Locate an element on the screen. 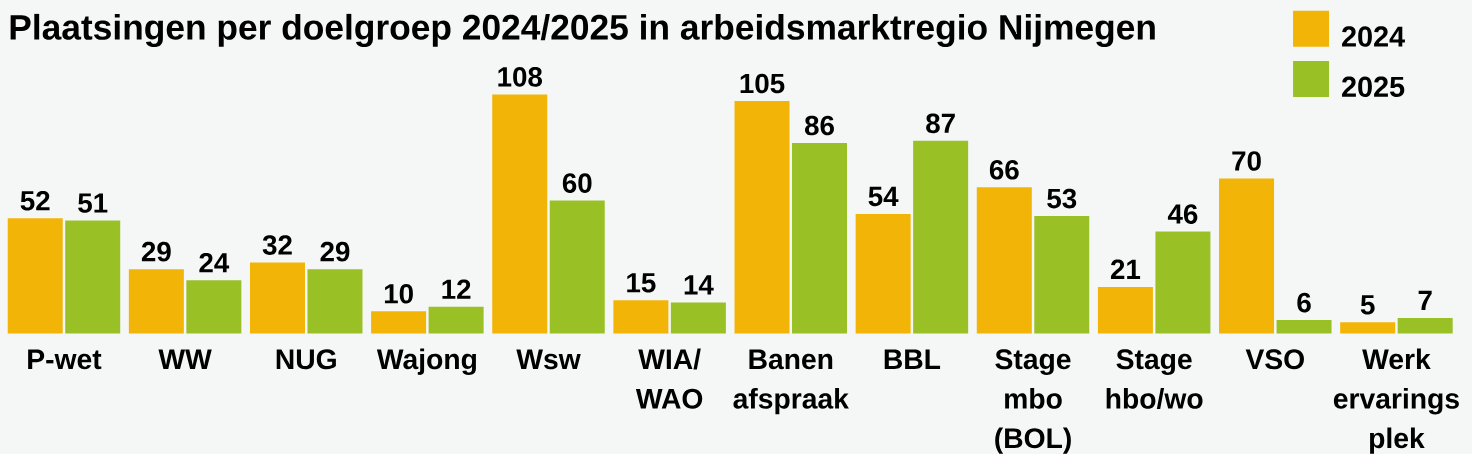 The width and height of the screenshot is (1472, 454). data-label: 70 is located at coordinates (1246, 161).